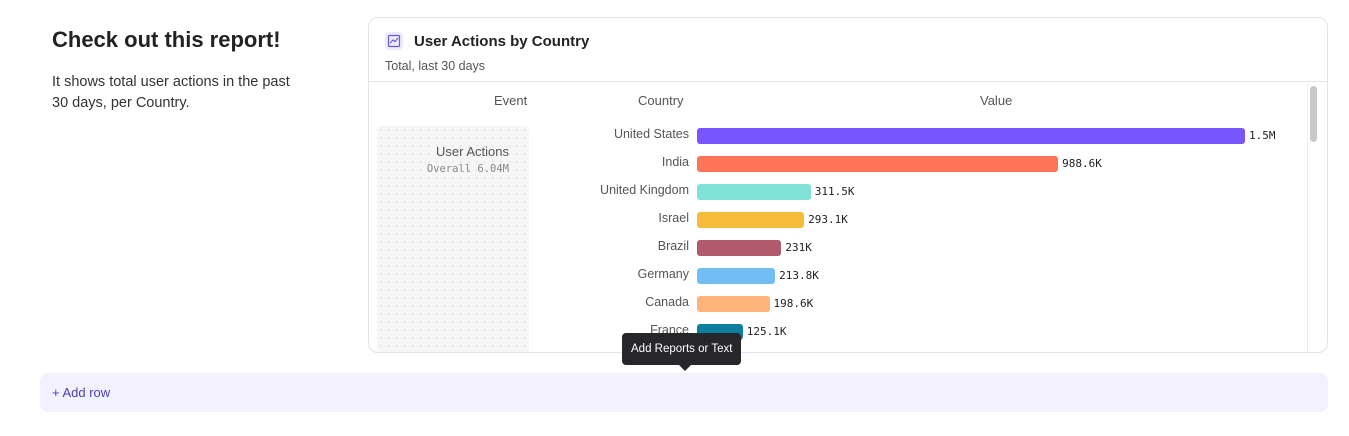  Describe the element at coordinates (663, 274) in the screenshot. I see `country-label: Germany` at that location.